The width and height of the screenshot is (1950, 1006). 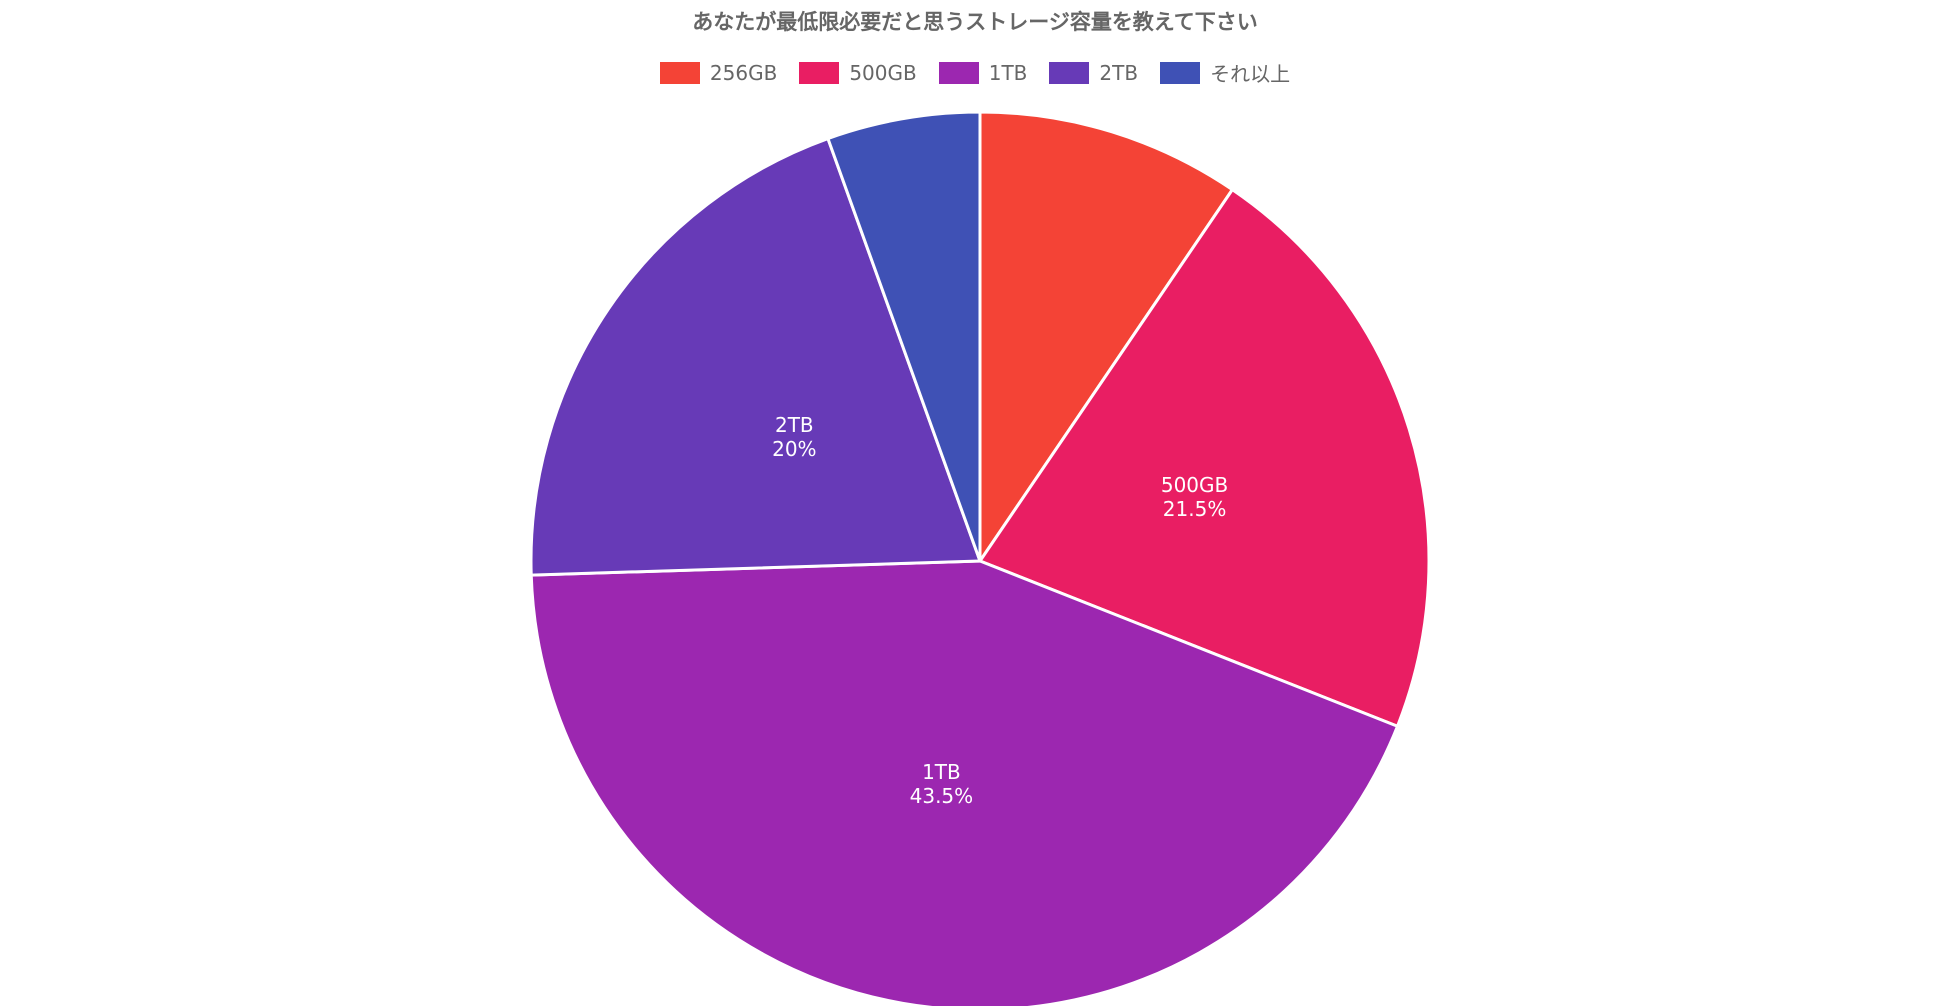 What do you see at coordinates (1195, 509) in the screenshot?
I see `slice-label-value: 21.5%` at bounding box center [1195, 509].